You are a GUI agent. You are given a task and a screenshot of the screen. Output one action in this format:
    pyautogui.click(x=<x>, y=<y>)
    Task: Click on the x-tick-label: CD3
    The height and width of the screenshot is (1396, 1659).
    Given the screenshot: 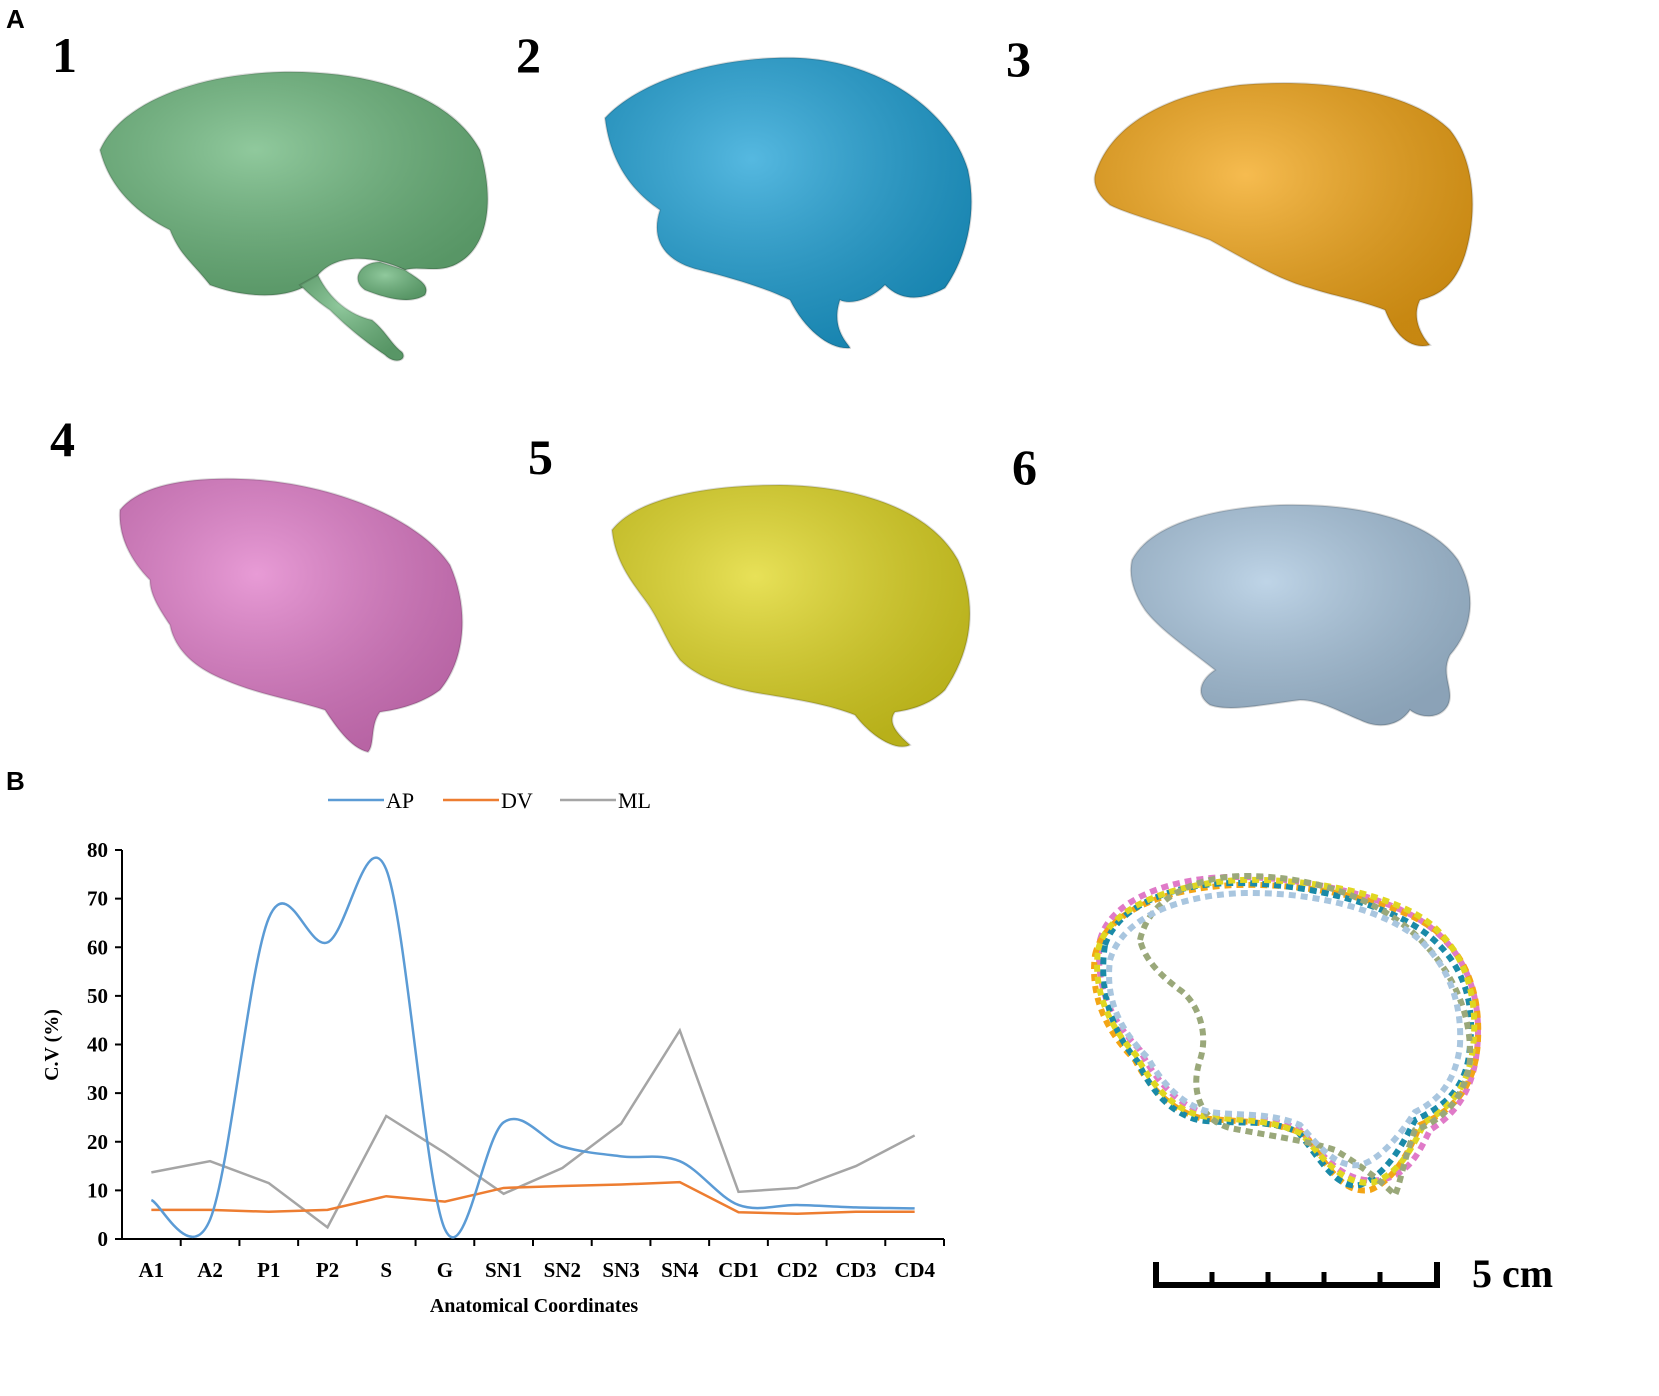 What is the action you would take?
    pyautogui.click(x=856, y=1270)
    